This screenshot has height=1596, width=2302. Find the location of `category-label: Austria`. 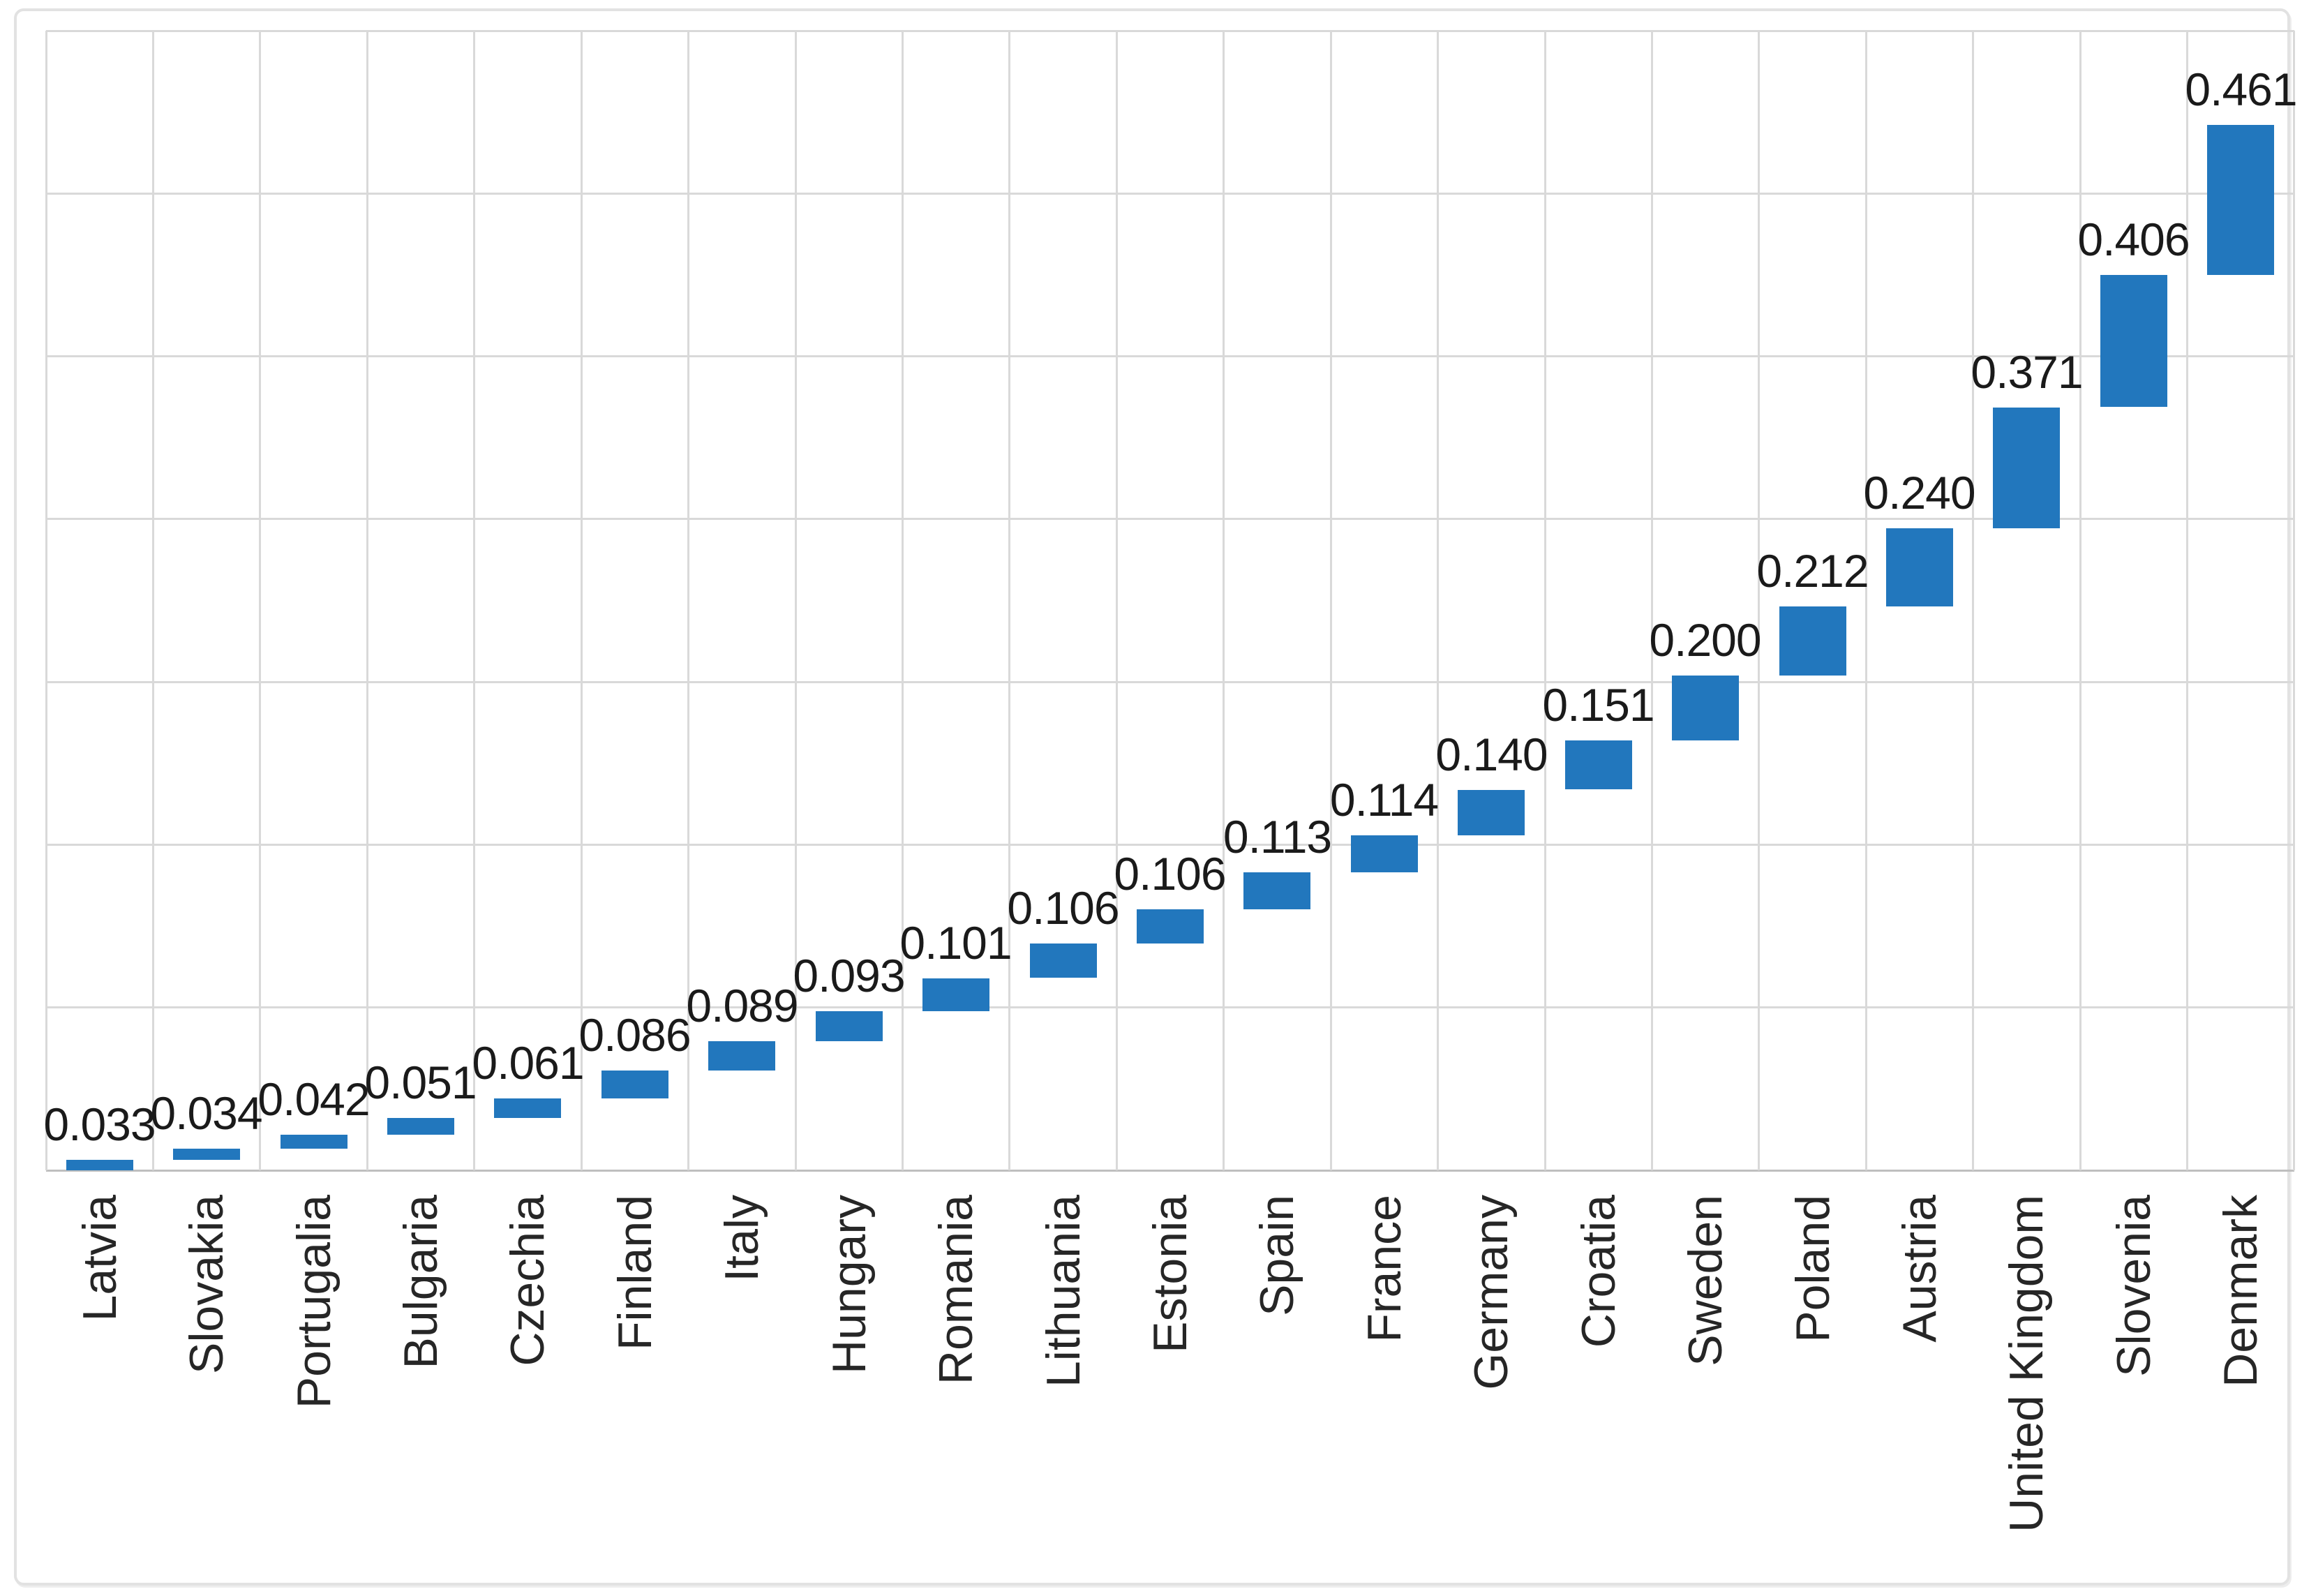

category-label: Austria is located at coordinates (1919, 1269).